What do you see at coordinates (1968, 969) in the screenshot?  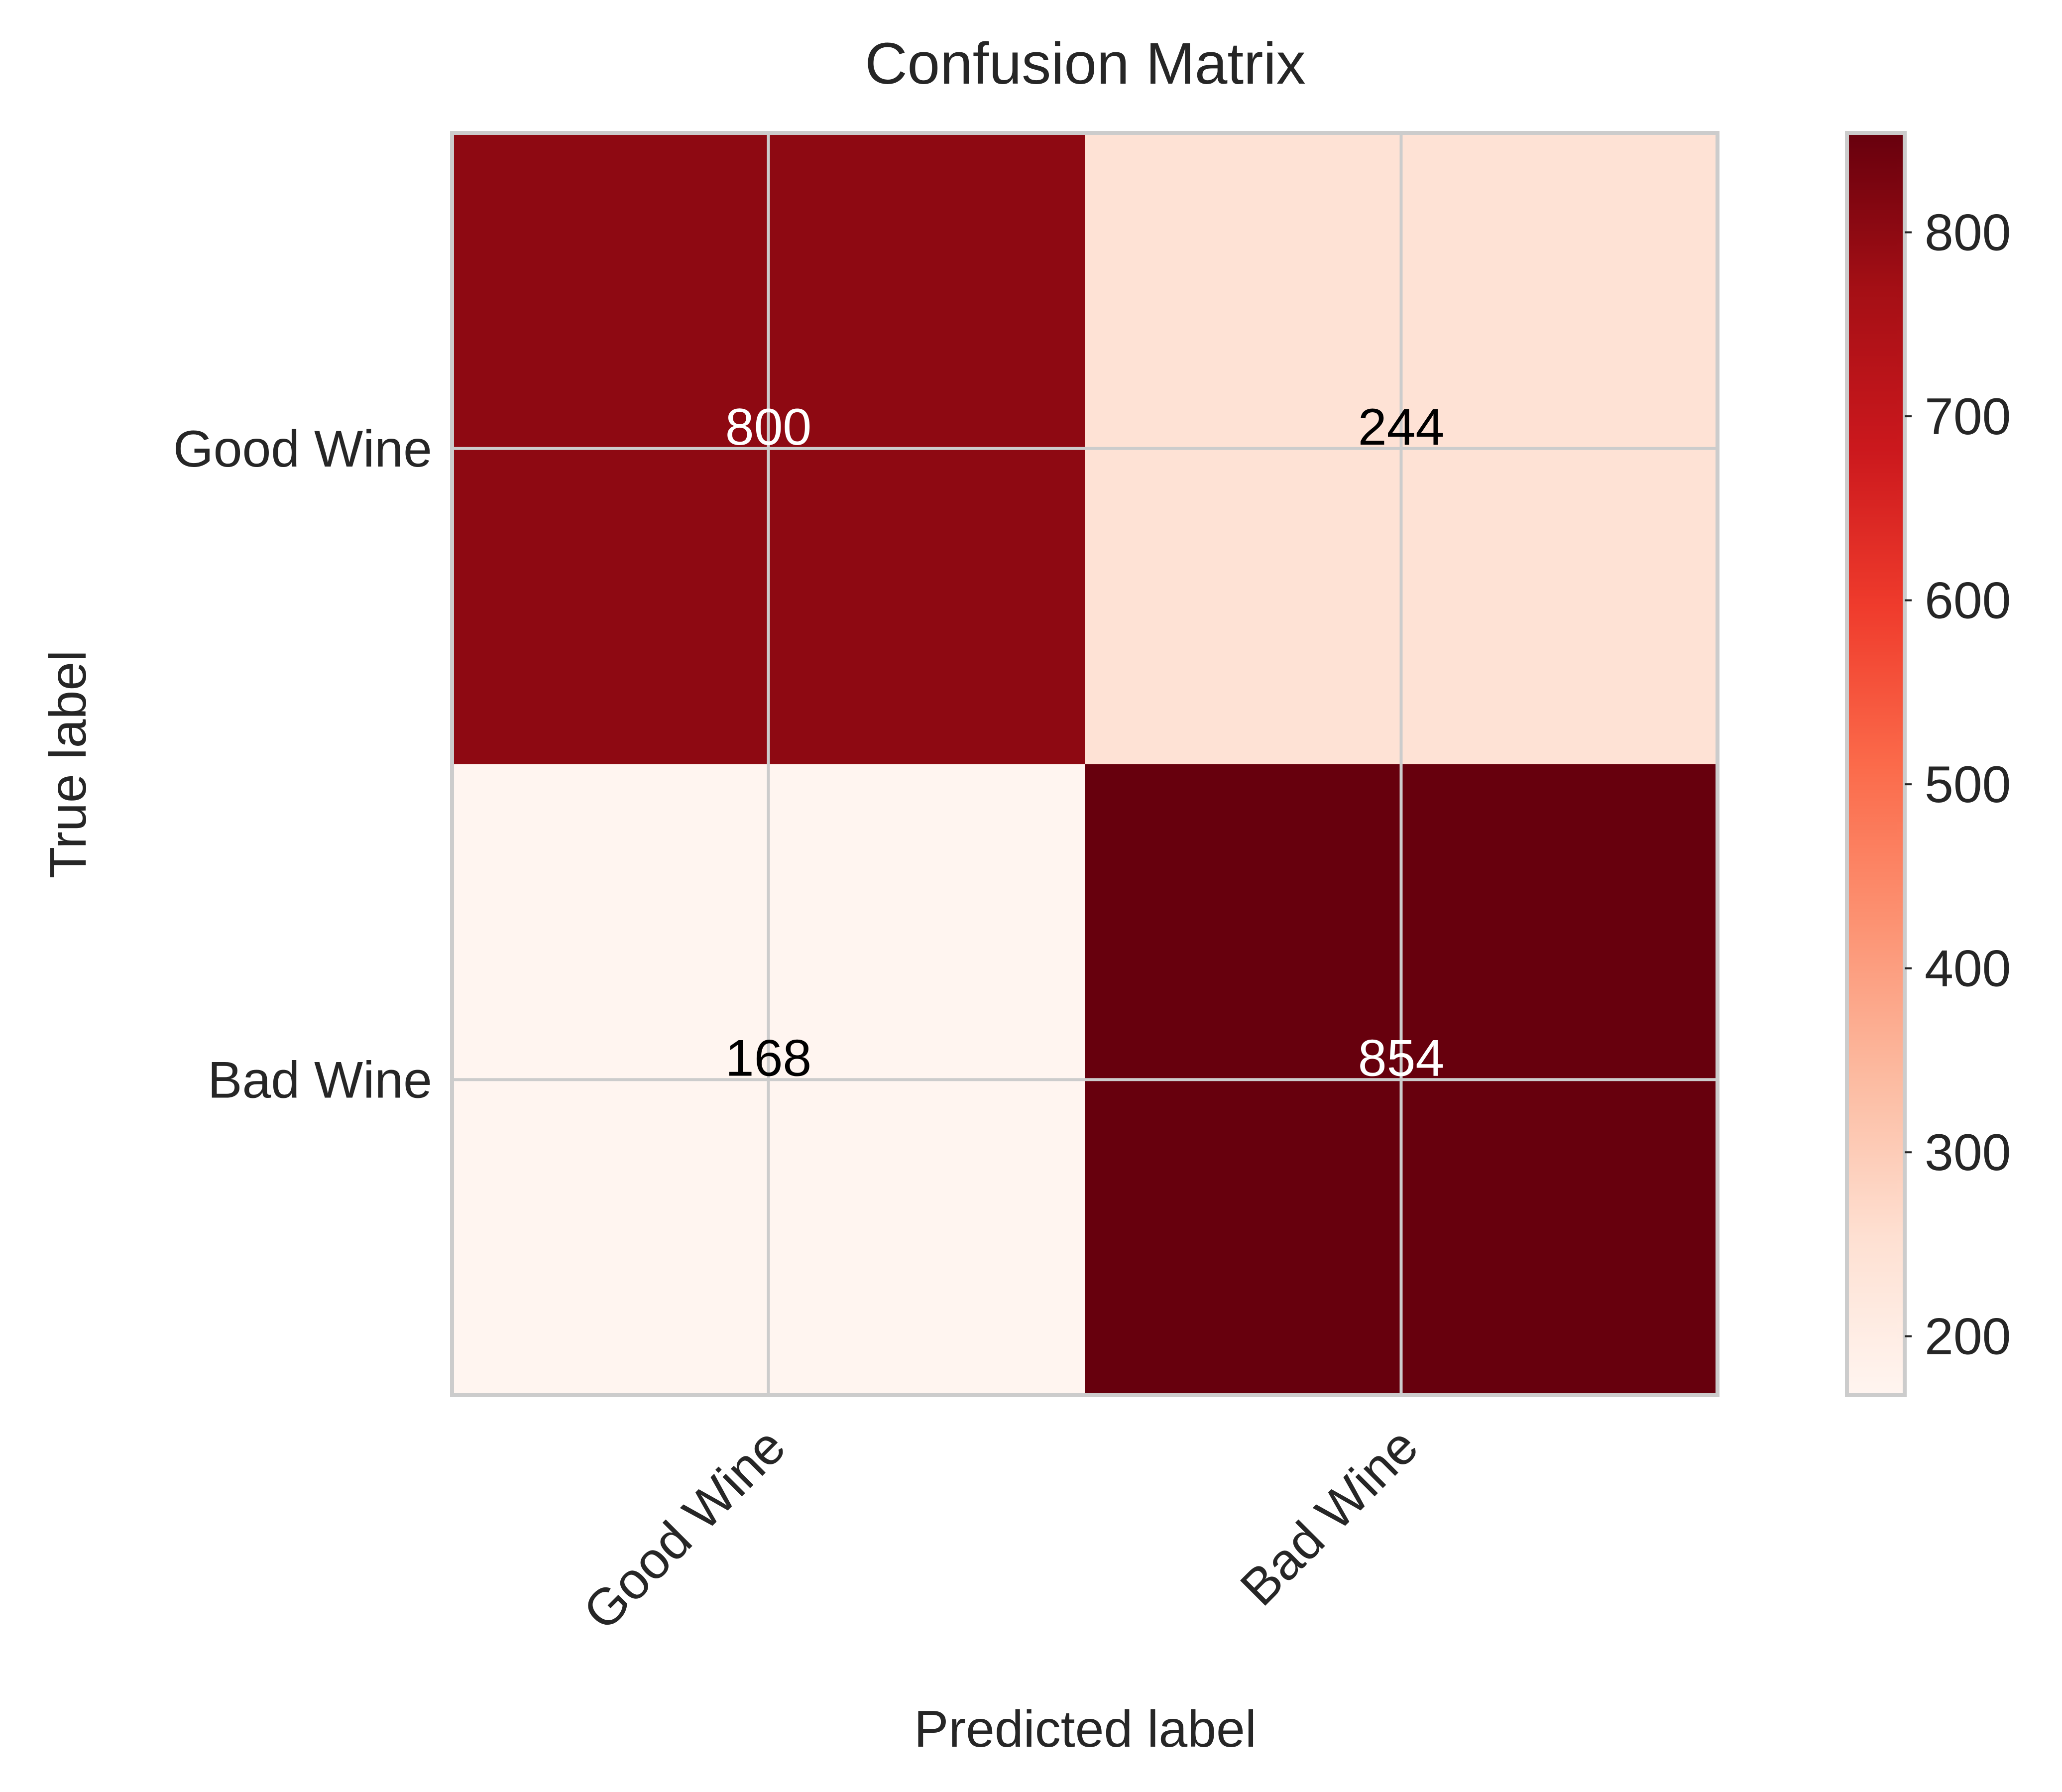 I see `colorbar-tick-label: 400` at bounding box center [1968, 969].